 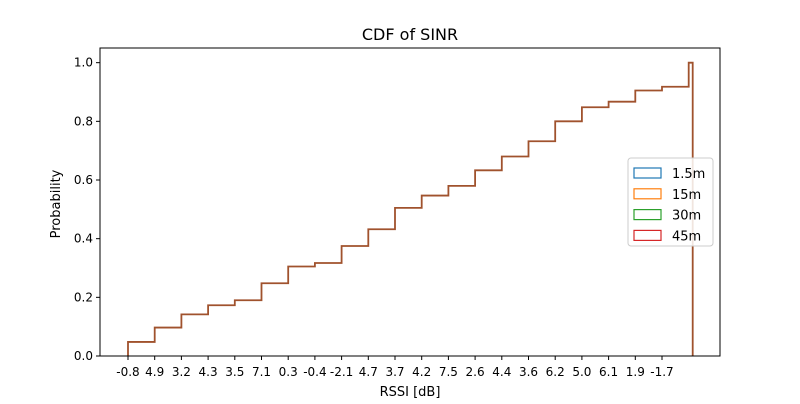 I want to click on x-axis-label: RSSI [dB], so click(x=410, y=392).